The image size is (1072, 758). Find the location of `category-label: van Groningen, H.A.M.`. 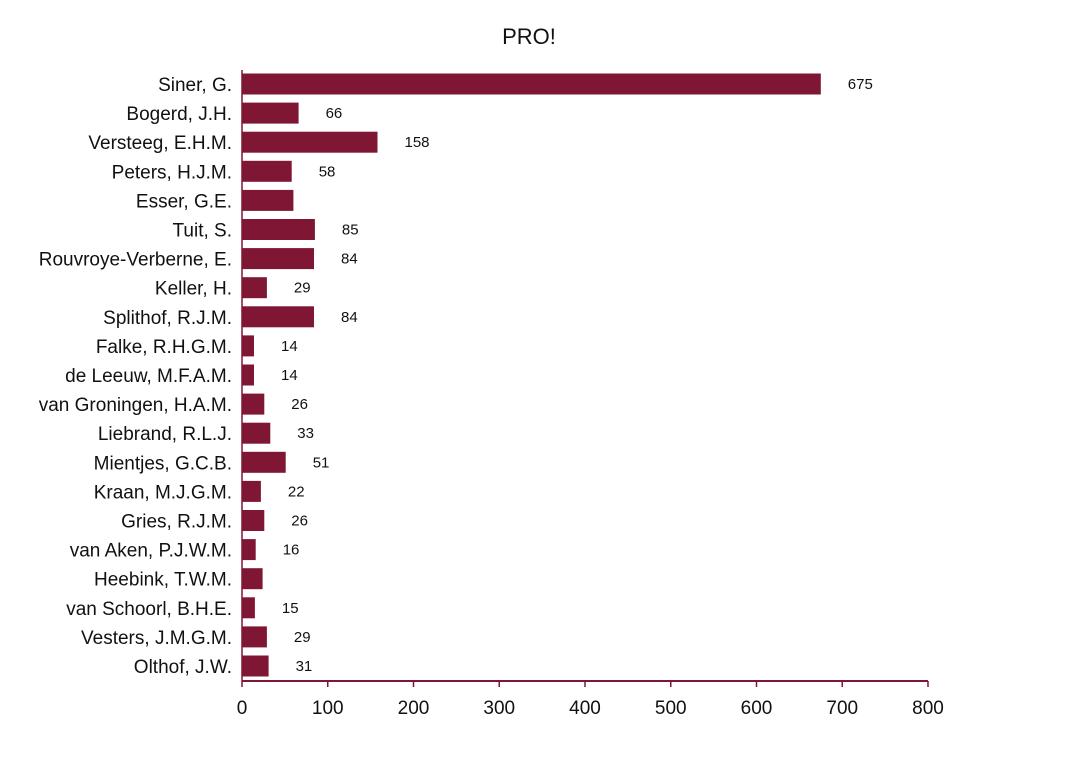

category-label: van Groningen, H.A.M. is located at coordinates (135, 405).